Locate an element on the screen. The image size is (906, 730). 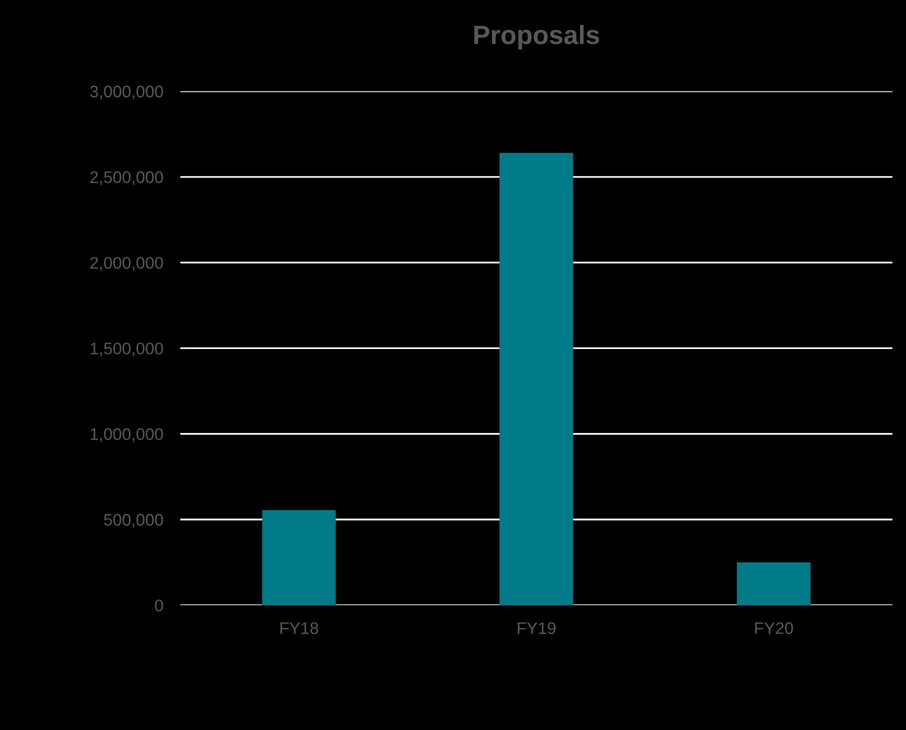
y-tick-label: 2,500,000 is located at coordinates (126, 178).